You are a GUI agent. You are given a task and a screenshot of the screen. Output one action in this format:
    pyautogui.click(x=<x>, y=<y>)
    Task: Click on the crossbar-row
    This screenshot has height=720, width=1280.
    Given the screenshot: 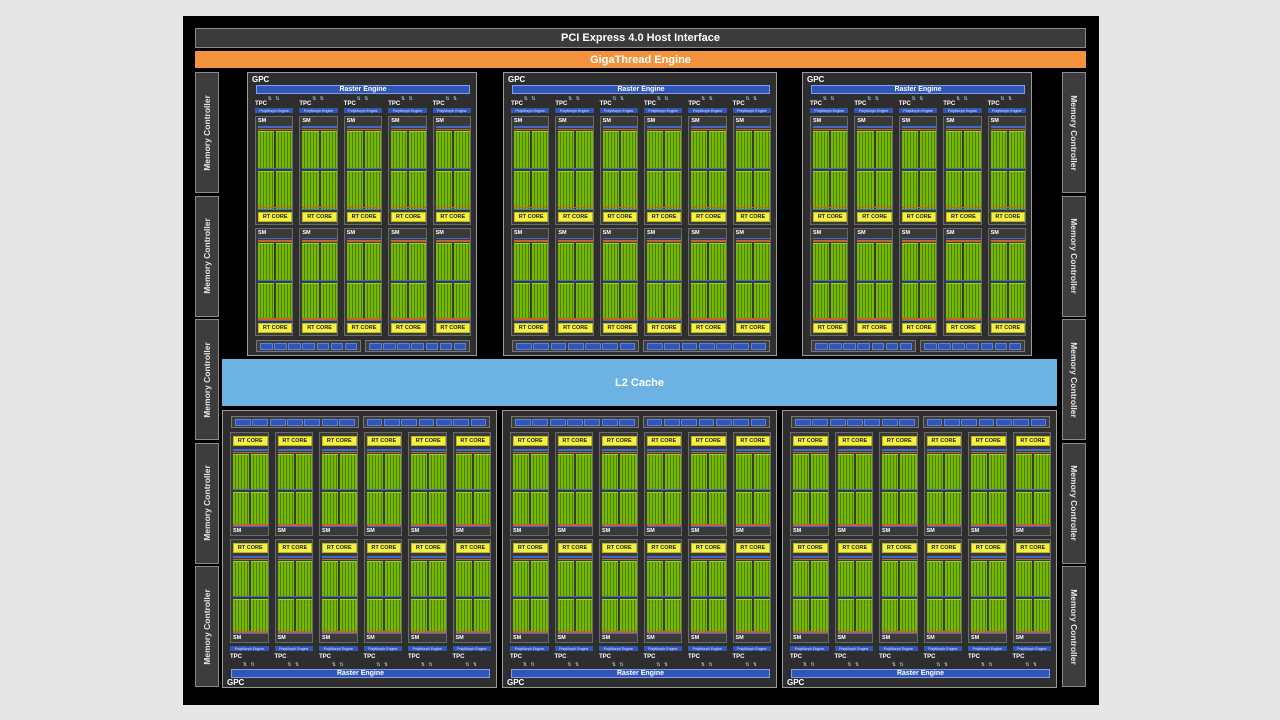 What is the action you would take?
    pyautogui.click(x=706, y=422)
    